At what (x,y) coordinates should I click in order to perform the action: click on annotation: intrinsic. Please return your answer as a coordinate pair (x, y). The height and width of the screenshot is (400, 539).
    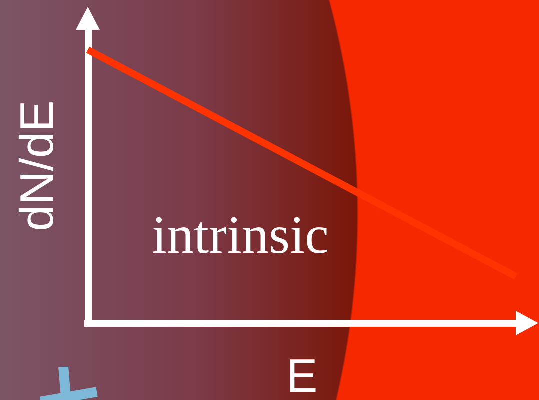
    Looking at the image, I should click on (240, 235).